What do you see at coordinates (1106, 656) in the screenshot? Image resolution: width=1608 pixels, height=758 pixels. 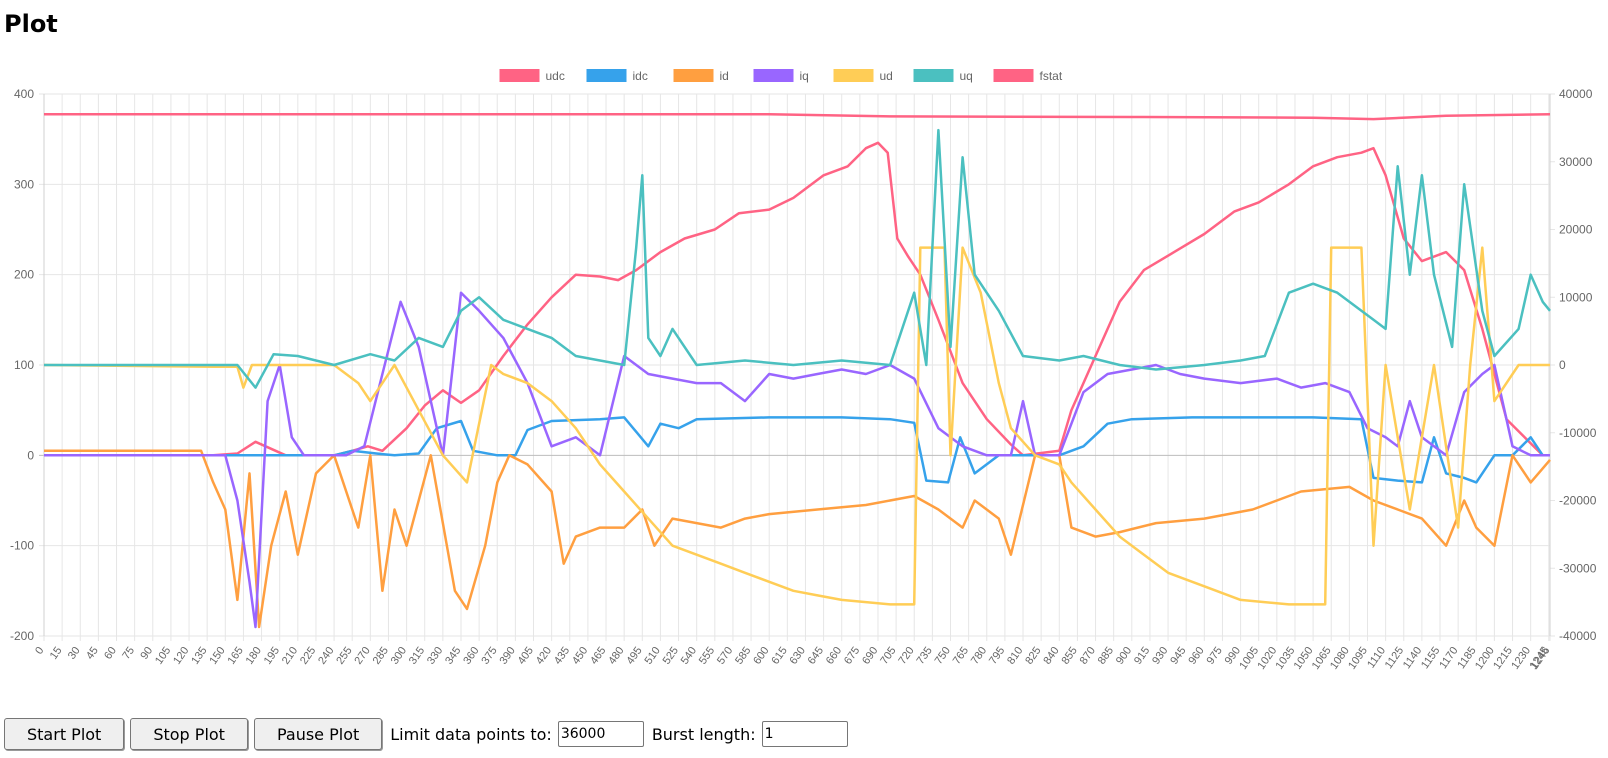 I see `x-tick-label: 885` at bounding box center [1106, 656].